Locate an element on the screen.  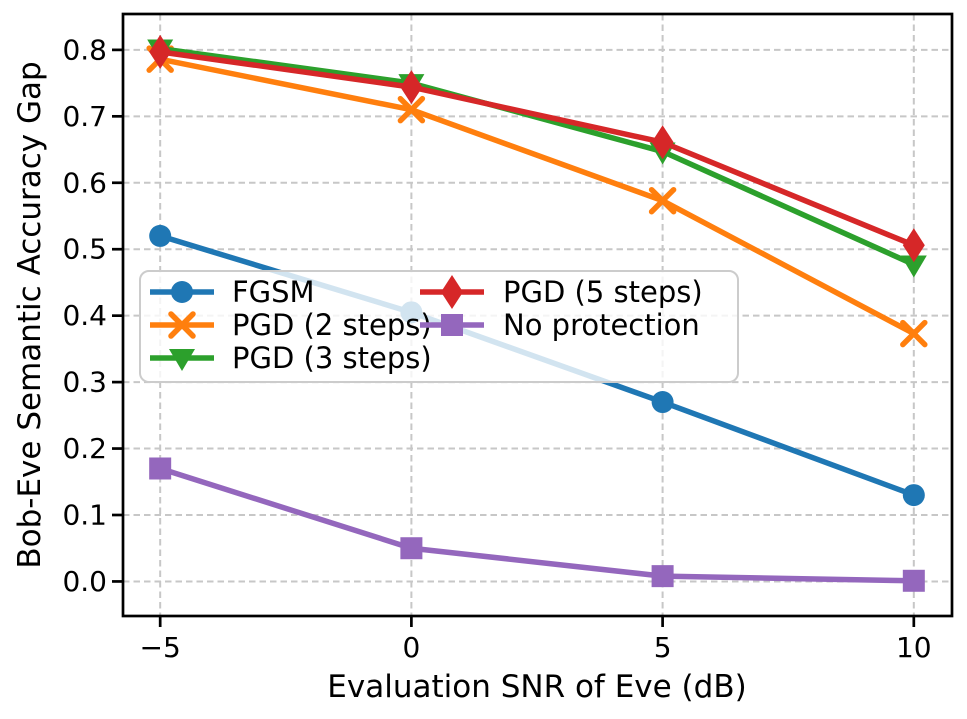
y-tick-label: 0.8 is located at coordinates (84, 49).